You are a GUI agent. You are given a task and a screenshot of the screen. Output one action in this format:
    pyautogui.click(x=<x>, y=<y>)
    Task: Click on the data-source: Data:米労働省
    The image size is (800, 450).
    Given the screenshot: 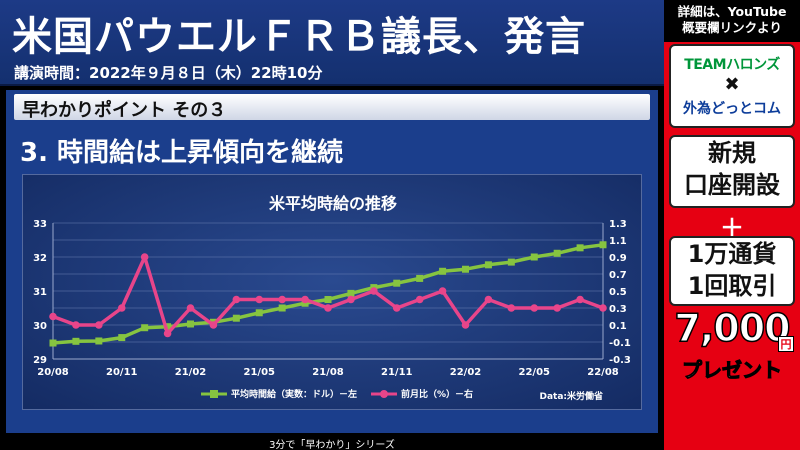 What is the action you would take?
    pyautogui.click(x=571, y=396)
    